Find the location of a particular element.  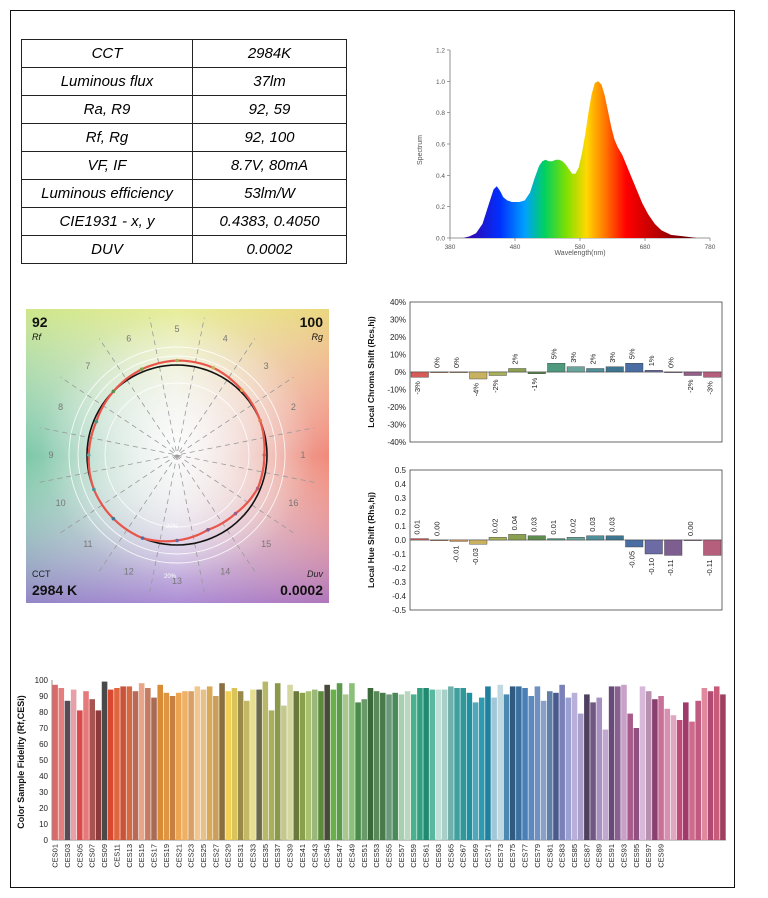

chroma-data-label: 3% is located at coordinates (612, 357).